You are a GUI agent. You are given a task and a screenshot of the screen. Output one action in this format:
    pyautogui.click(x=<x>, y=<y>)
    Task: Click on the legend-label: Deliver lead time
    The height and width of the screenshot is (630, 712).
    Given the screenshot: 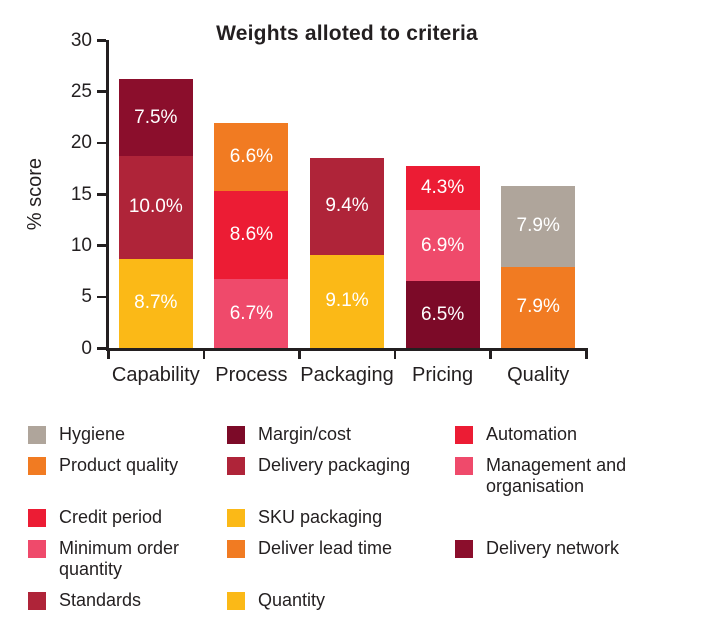 What is the action you would take?
    pyautogui.click(x=325, y=548)
    